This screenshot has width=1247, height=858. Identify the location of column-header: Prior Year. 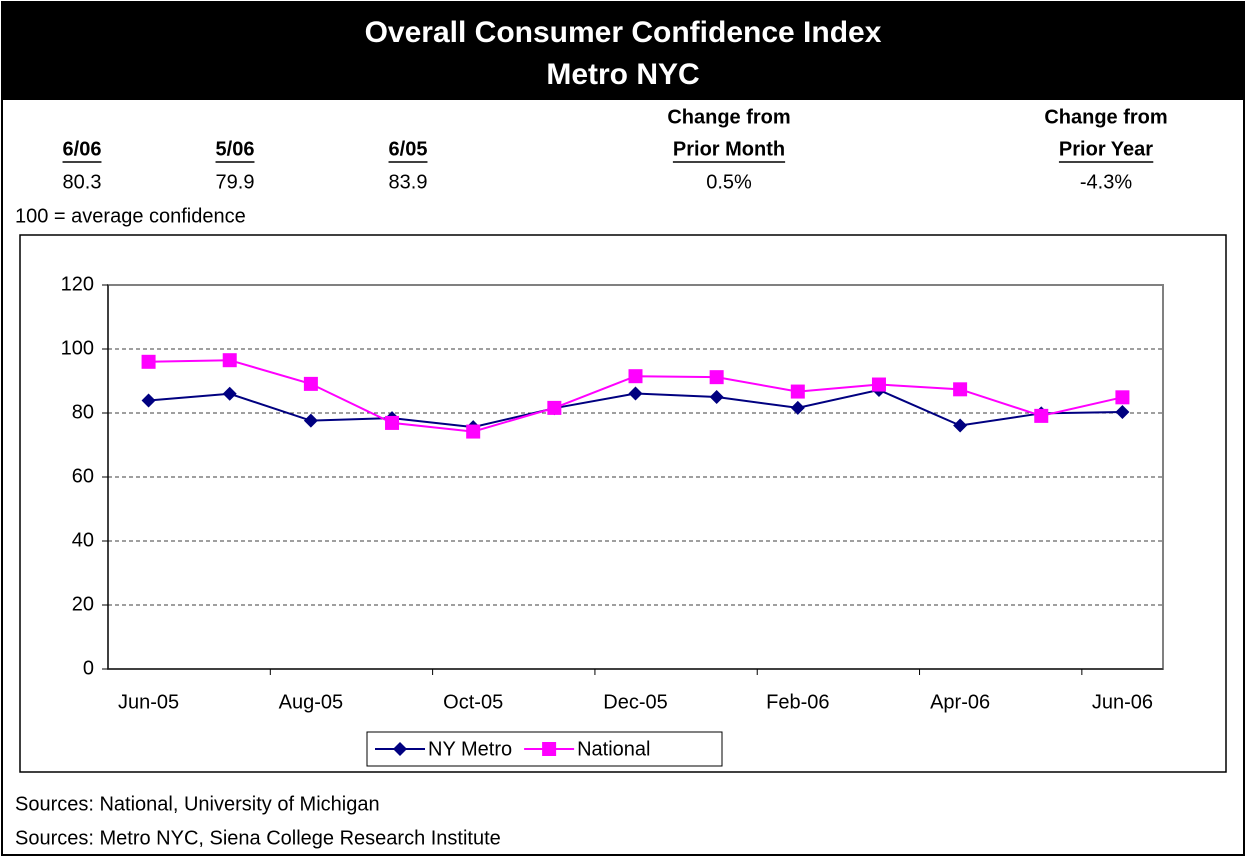
(1106, 149).